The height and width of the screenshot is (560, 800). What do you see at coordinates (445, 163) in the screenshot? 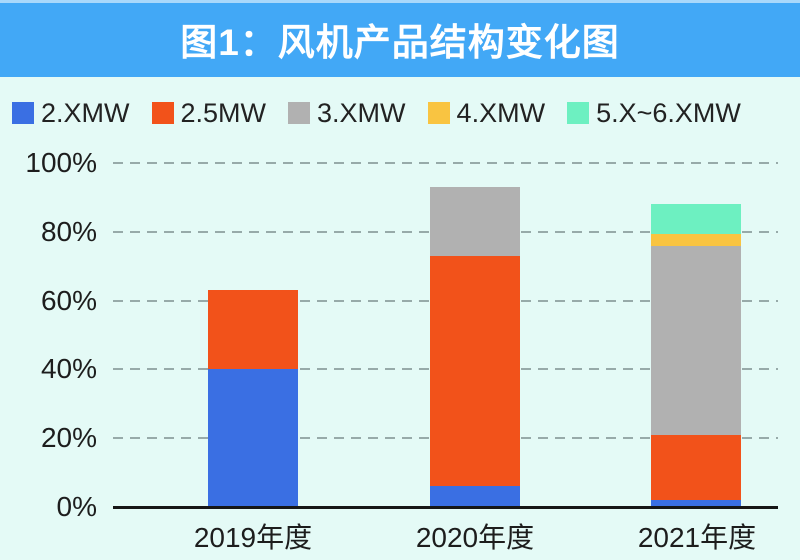
I see `gridline` at bounding box center [445, 163].